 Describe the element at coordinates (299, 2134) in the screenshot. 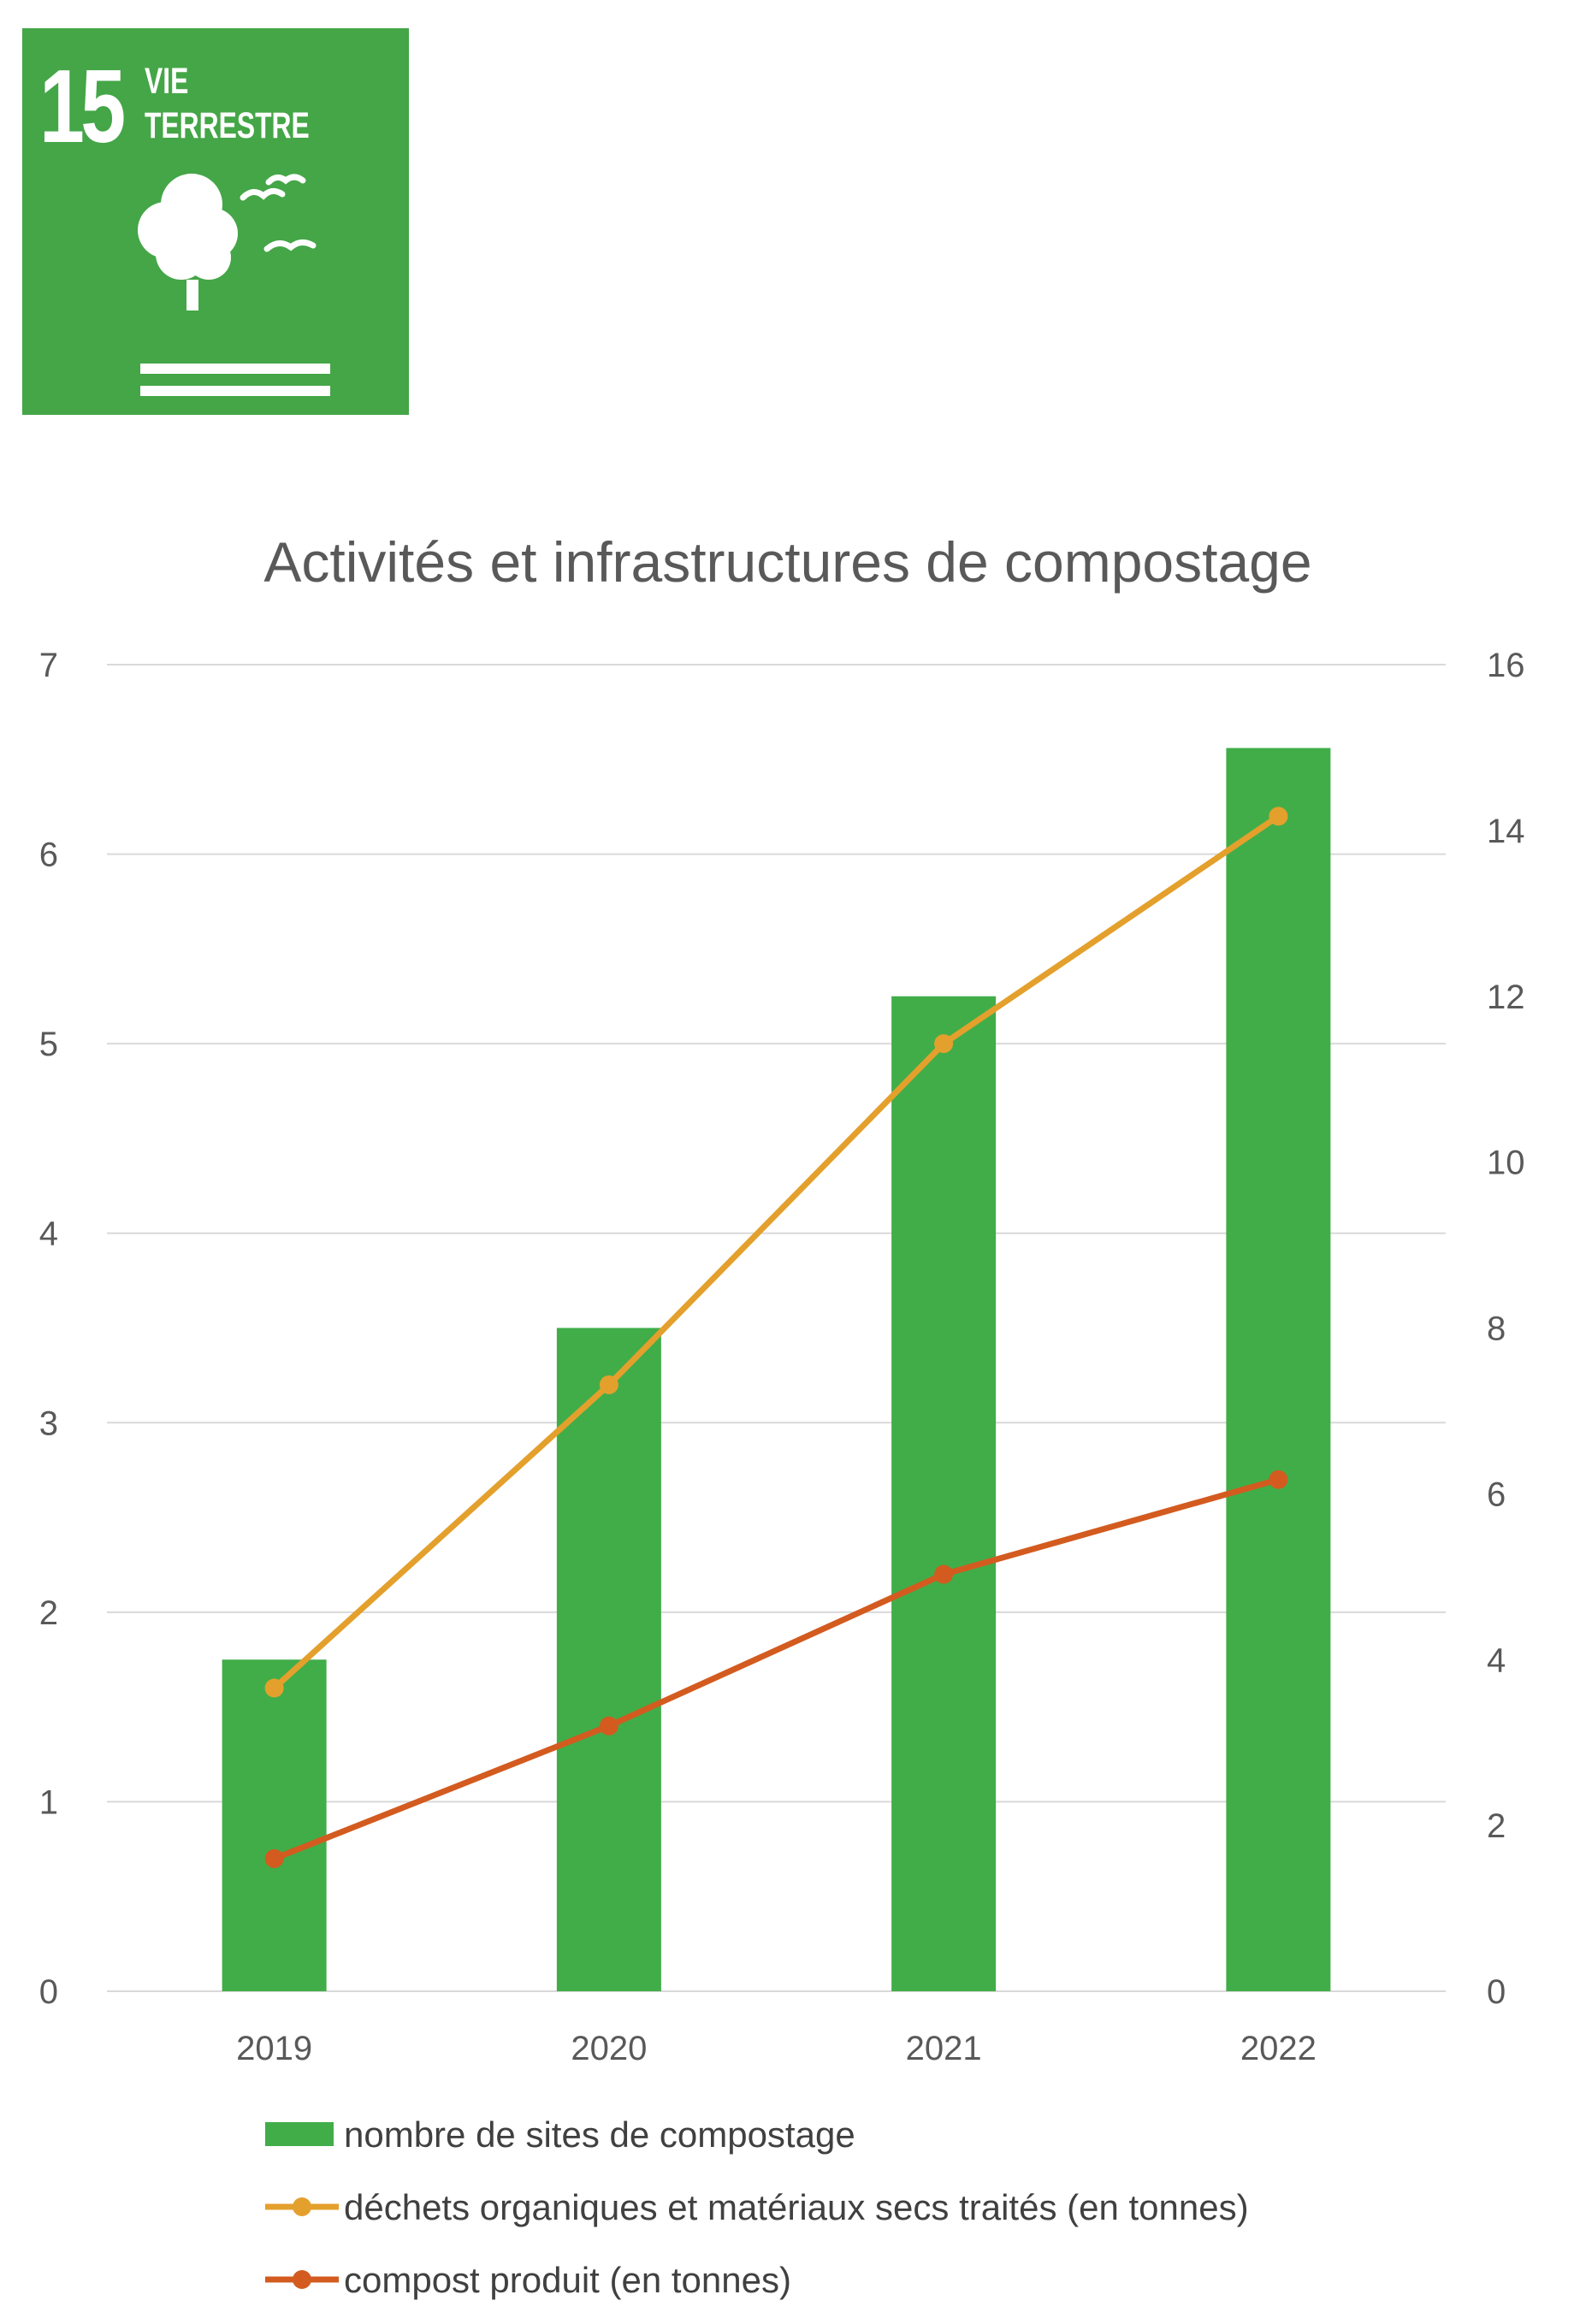

I see `legend-swatch-bar` at that location.